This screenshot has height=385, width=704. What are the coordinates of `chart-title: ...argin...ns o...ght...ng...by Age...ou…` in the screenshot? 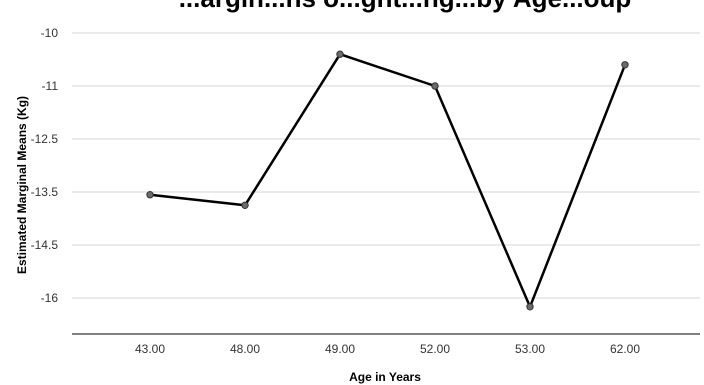 It's located at (405, 6).